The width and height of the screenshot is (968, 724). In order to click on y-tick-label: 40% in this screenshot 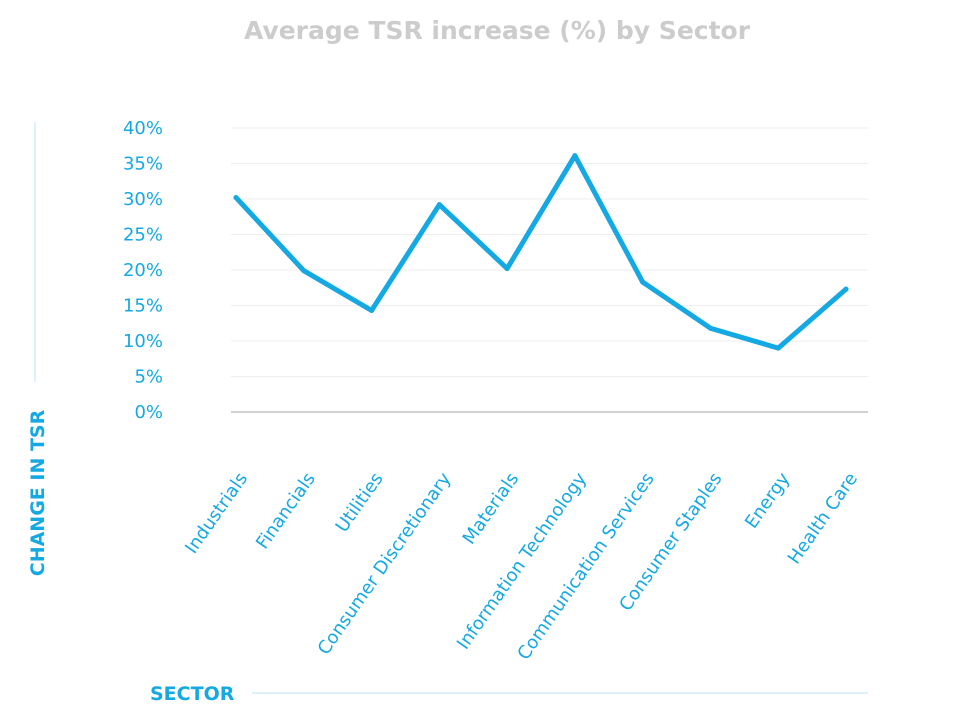, I will do `click(143, 128)`.